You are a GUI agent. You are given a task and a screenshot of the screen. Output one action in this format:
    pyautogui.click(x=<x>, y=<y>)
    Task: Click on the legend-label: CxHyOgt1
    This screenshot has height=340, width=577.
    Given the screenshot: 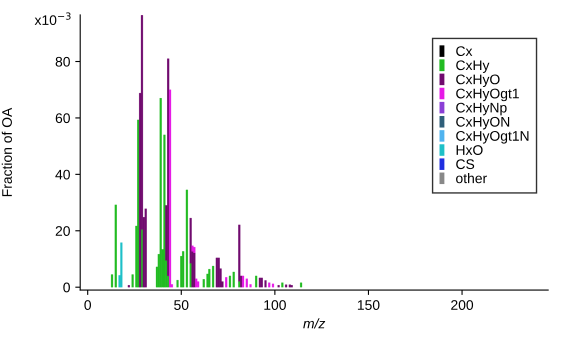 What is the action you would take?
    pyautogui.click(x=487, y=95)
    